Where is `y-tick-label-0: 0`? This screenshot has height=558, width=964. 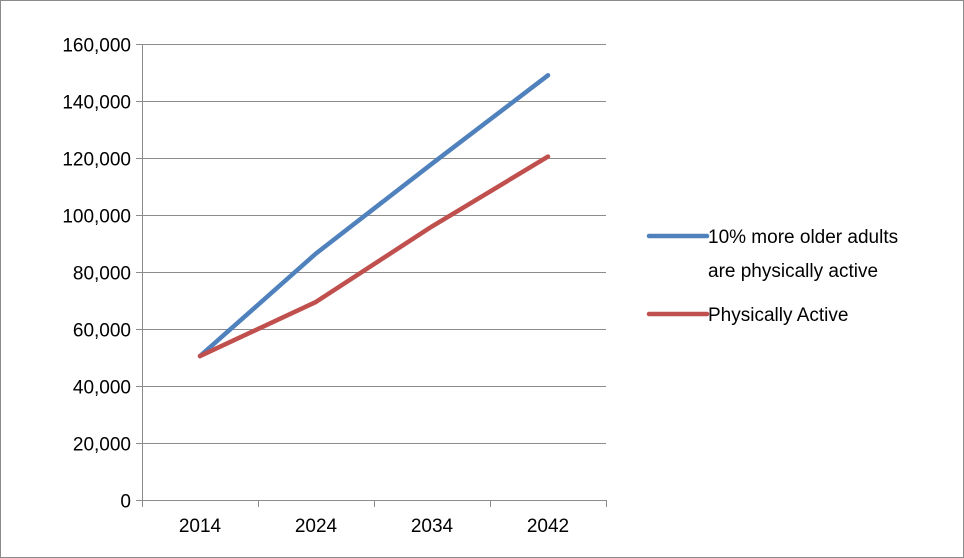 y-tick-label-0: 0 is located at coordinates (125, 502).